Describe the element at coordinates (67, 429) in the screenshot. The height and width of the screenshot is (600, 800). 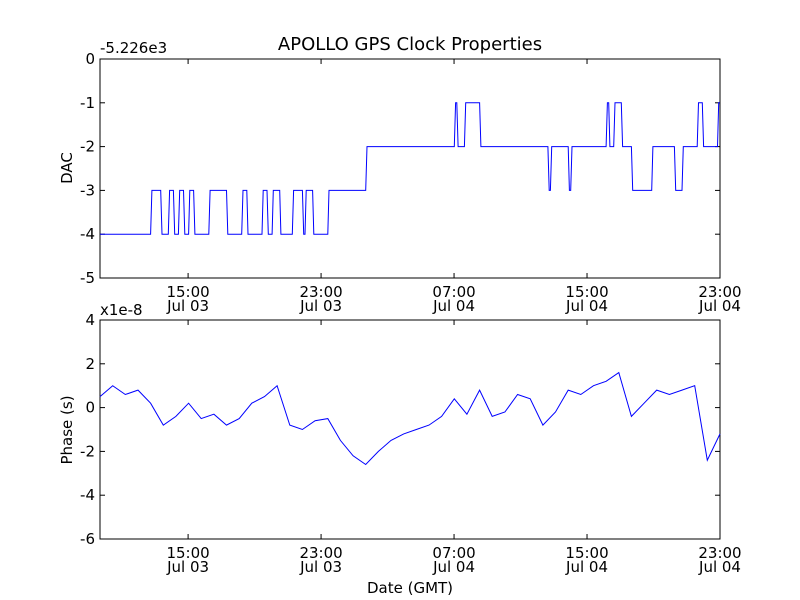
I see `phase-y-axis-label: Phase (s)` at that location.